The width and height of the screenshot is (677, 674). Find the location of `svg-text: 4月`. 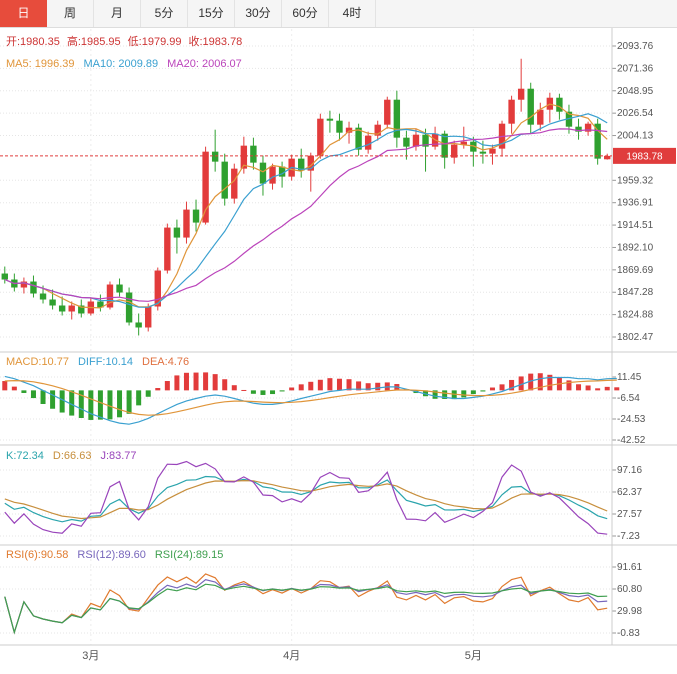

svg-text: 4月 is located at coordinates (291, 656).